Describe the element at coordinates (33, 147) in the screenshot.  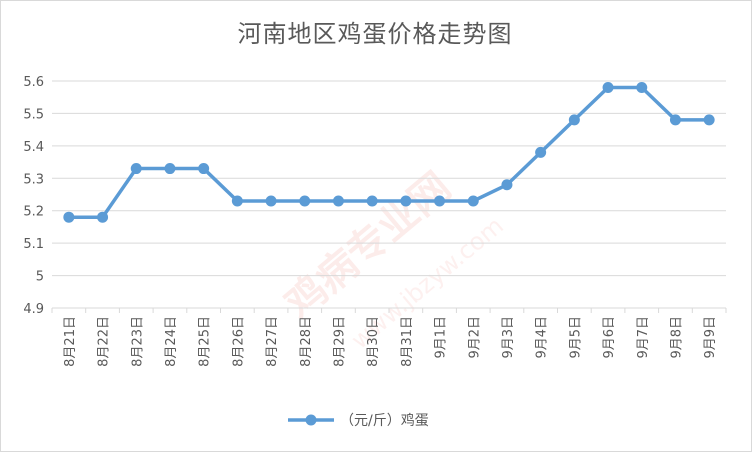
I see `y-tick-label: 5.4` at that location.